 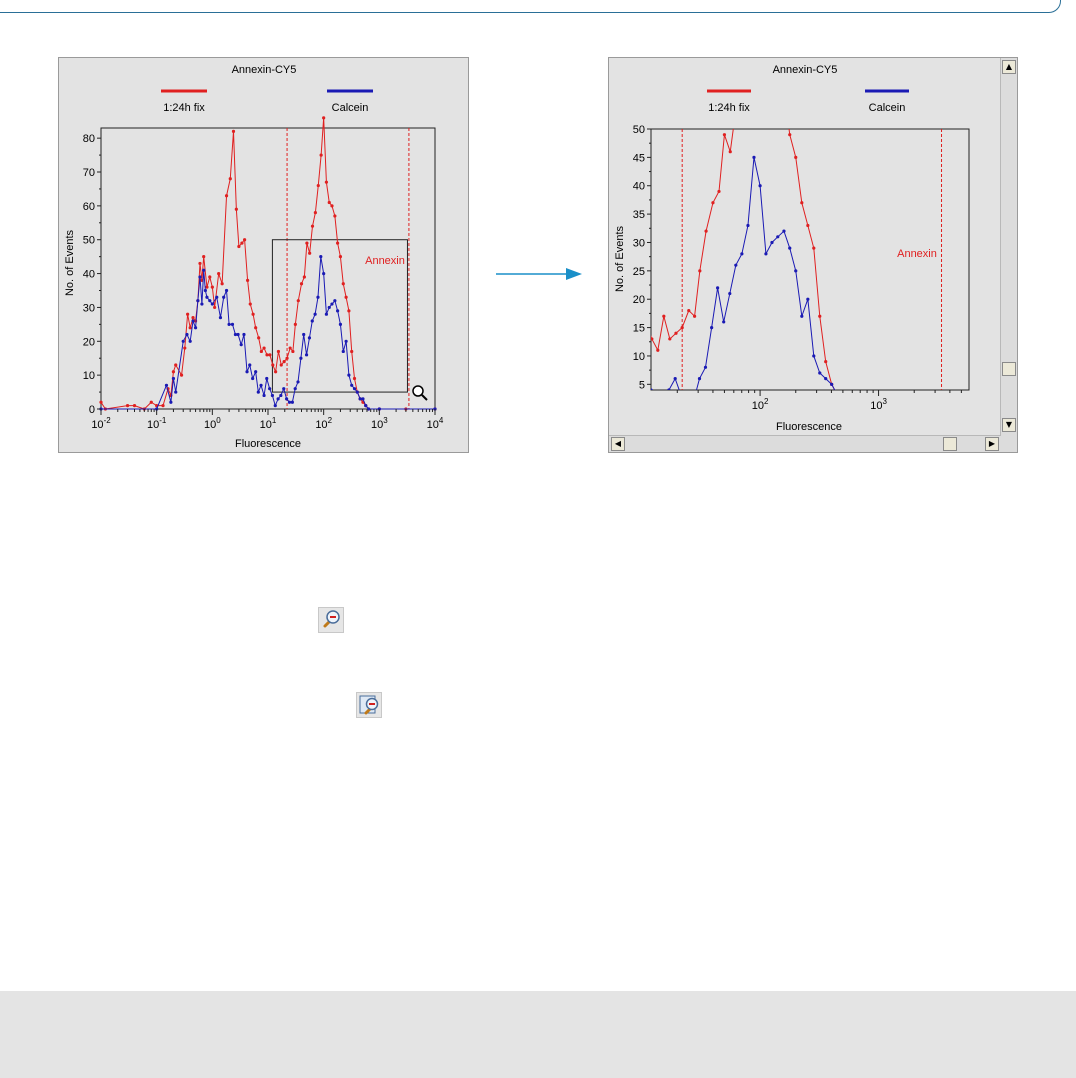 What do you see at coordinates (89, 308) in the screenshot?
I see `y-tick-label: 30` at bounding box center [89, 308].